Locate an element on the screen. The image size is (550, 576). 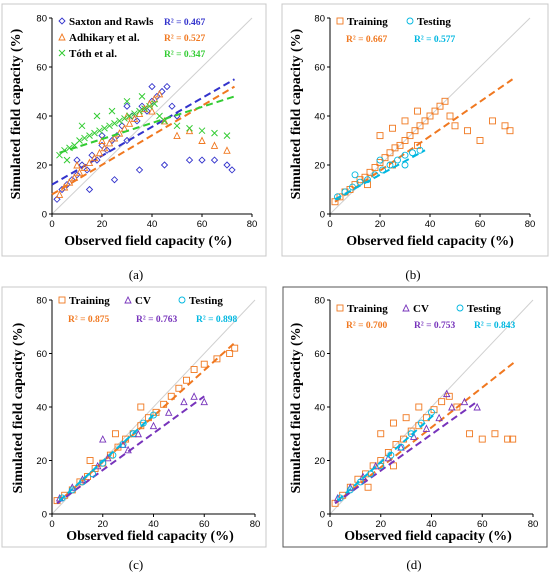
r-squared-label: R² = 0.875 is located at coordinates (88, 320).